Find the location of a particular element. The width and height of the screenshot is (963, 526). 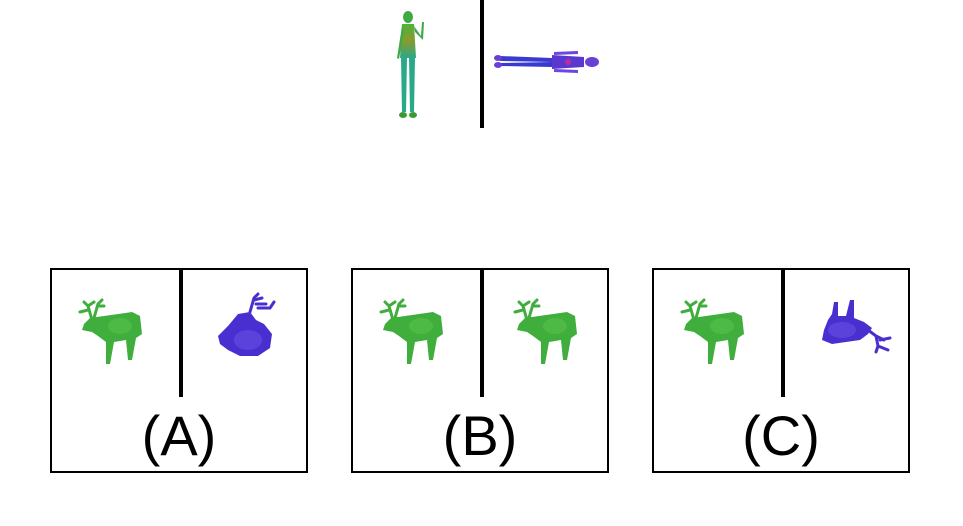

lying-human-figure is located at coordinates (547, 62).